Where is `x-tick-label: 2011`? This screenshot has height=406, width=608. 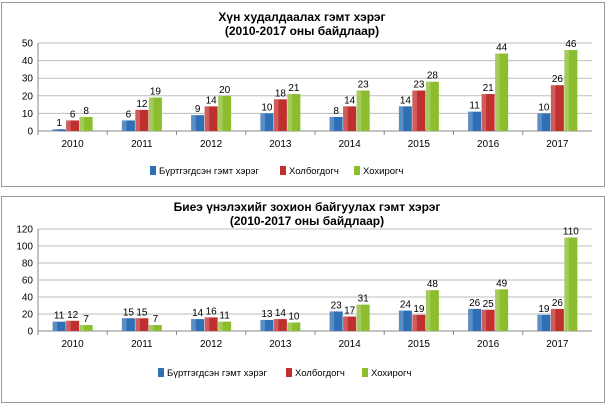
x-tick-label: 2011 is located at coordinates (142, 144).